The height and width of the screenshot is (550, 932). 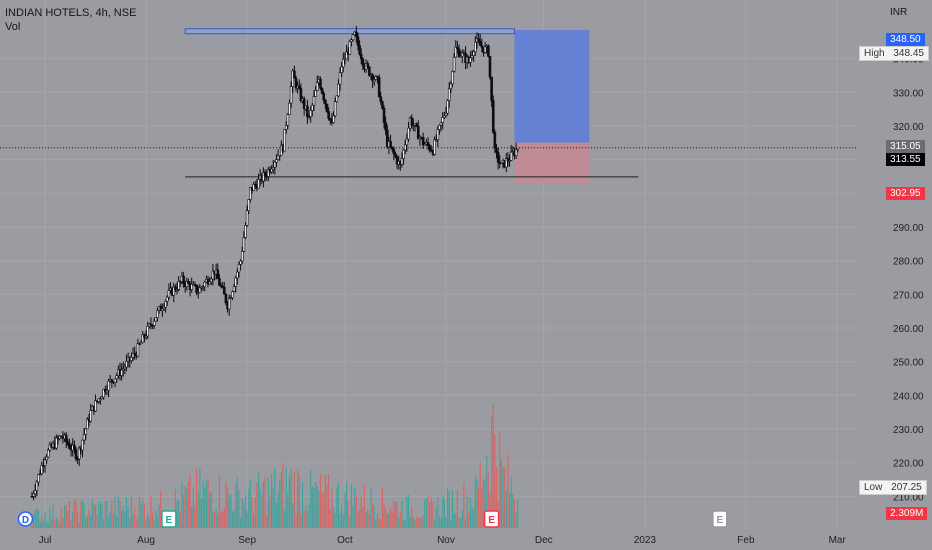 What do you see at coordinates (908, 262) in the screenshot?
I see `y-tick-label: 280.00` at bounding box center [908, 262].